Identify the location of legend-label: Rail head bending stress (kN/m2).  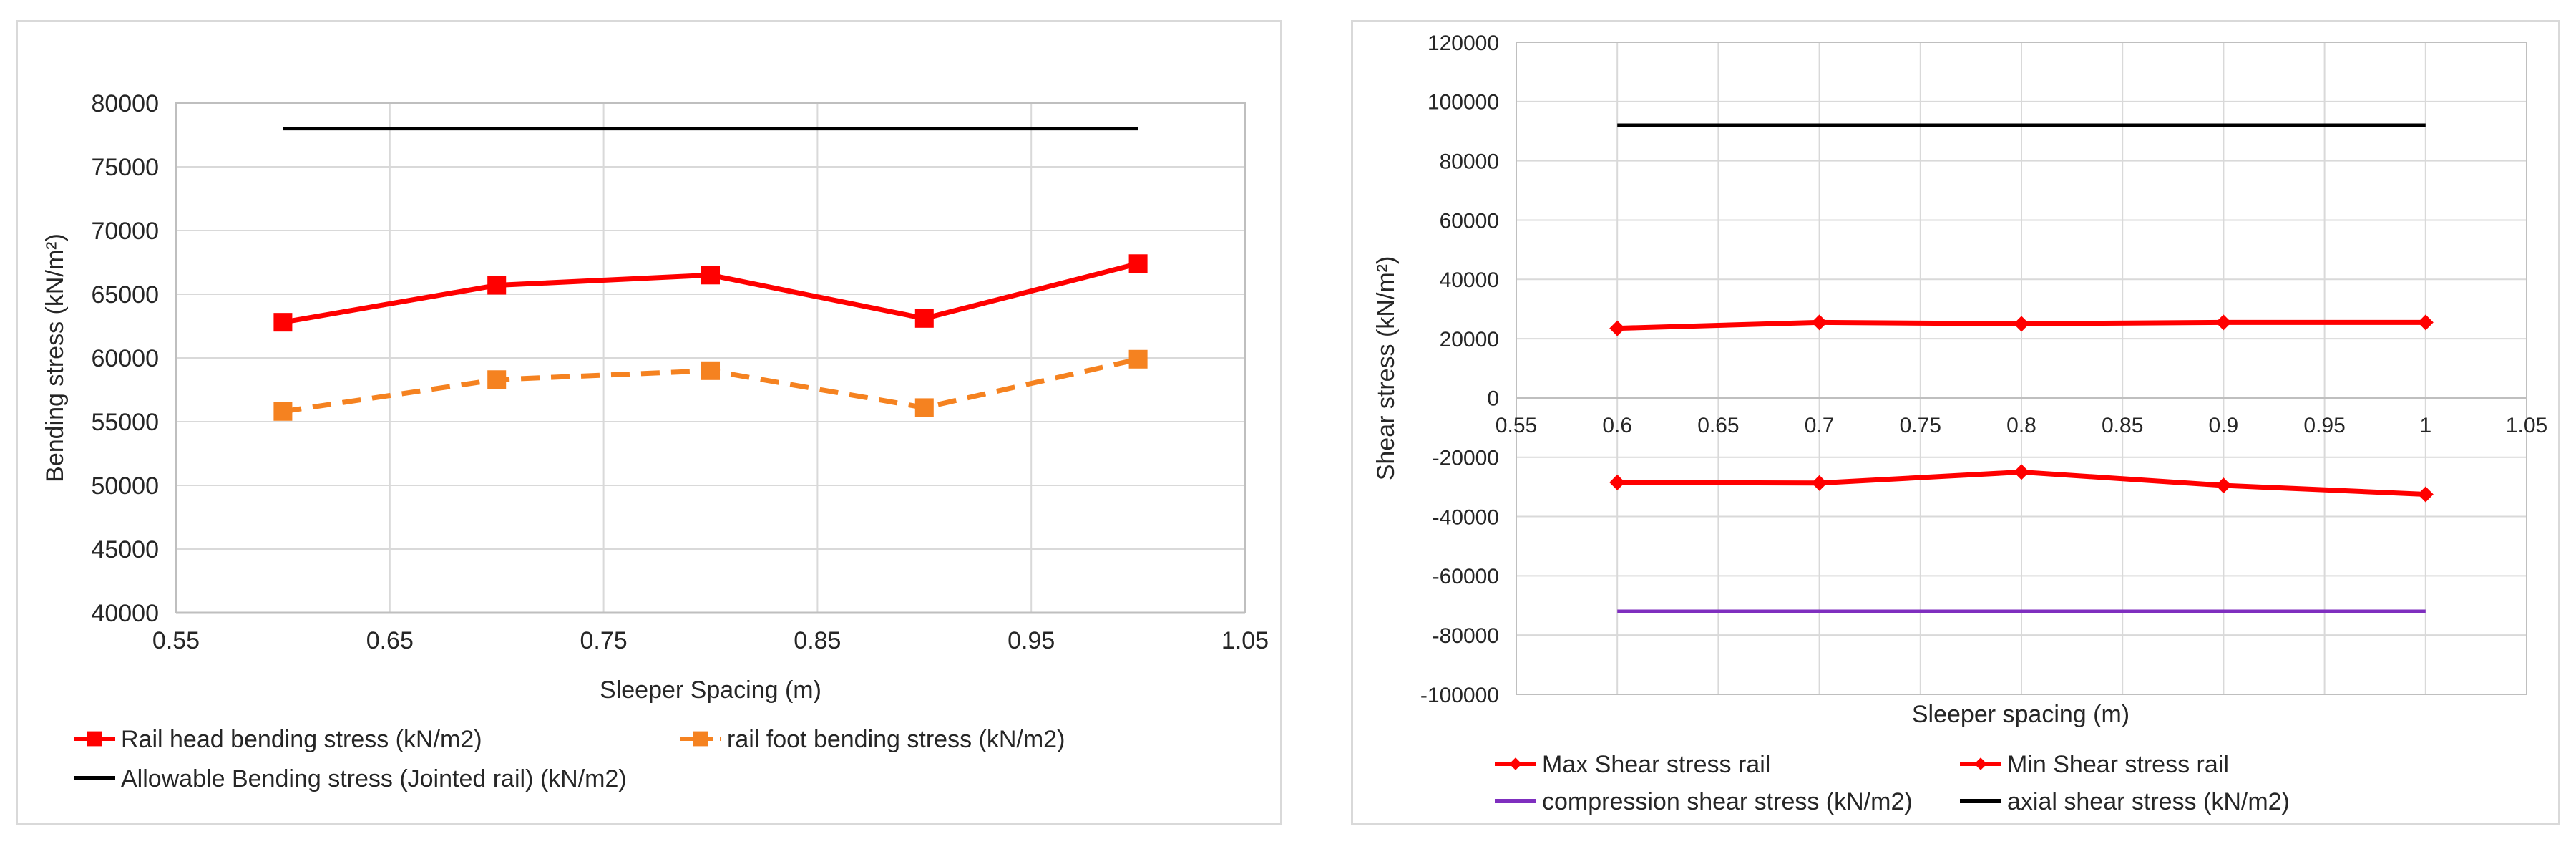
(301, 739).